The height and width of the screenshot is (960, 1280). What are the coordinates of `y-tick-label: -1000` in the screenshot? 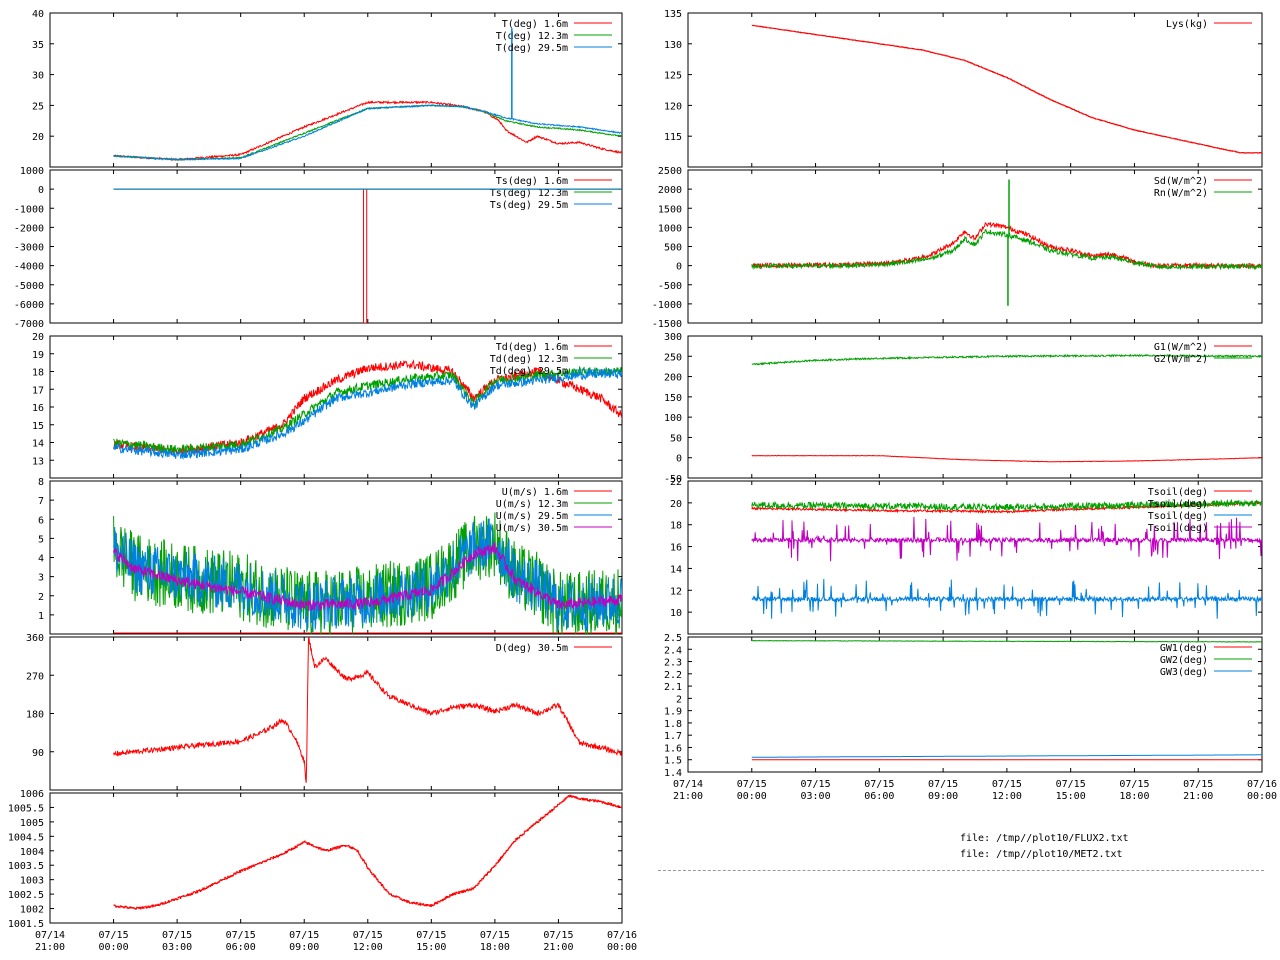 It's located at (667, 305).